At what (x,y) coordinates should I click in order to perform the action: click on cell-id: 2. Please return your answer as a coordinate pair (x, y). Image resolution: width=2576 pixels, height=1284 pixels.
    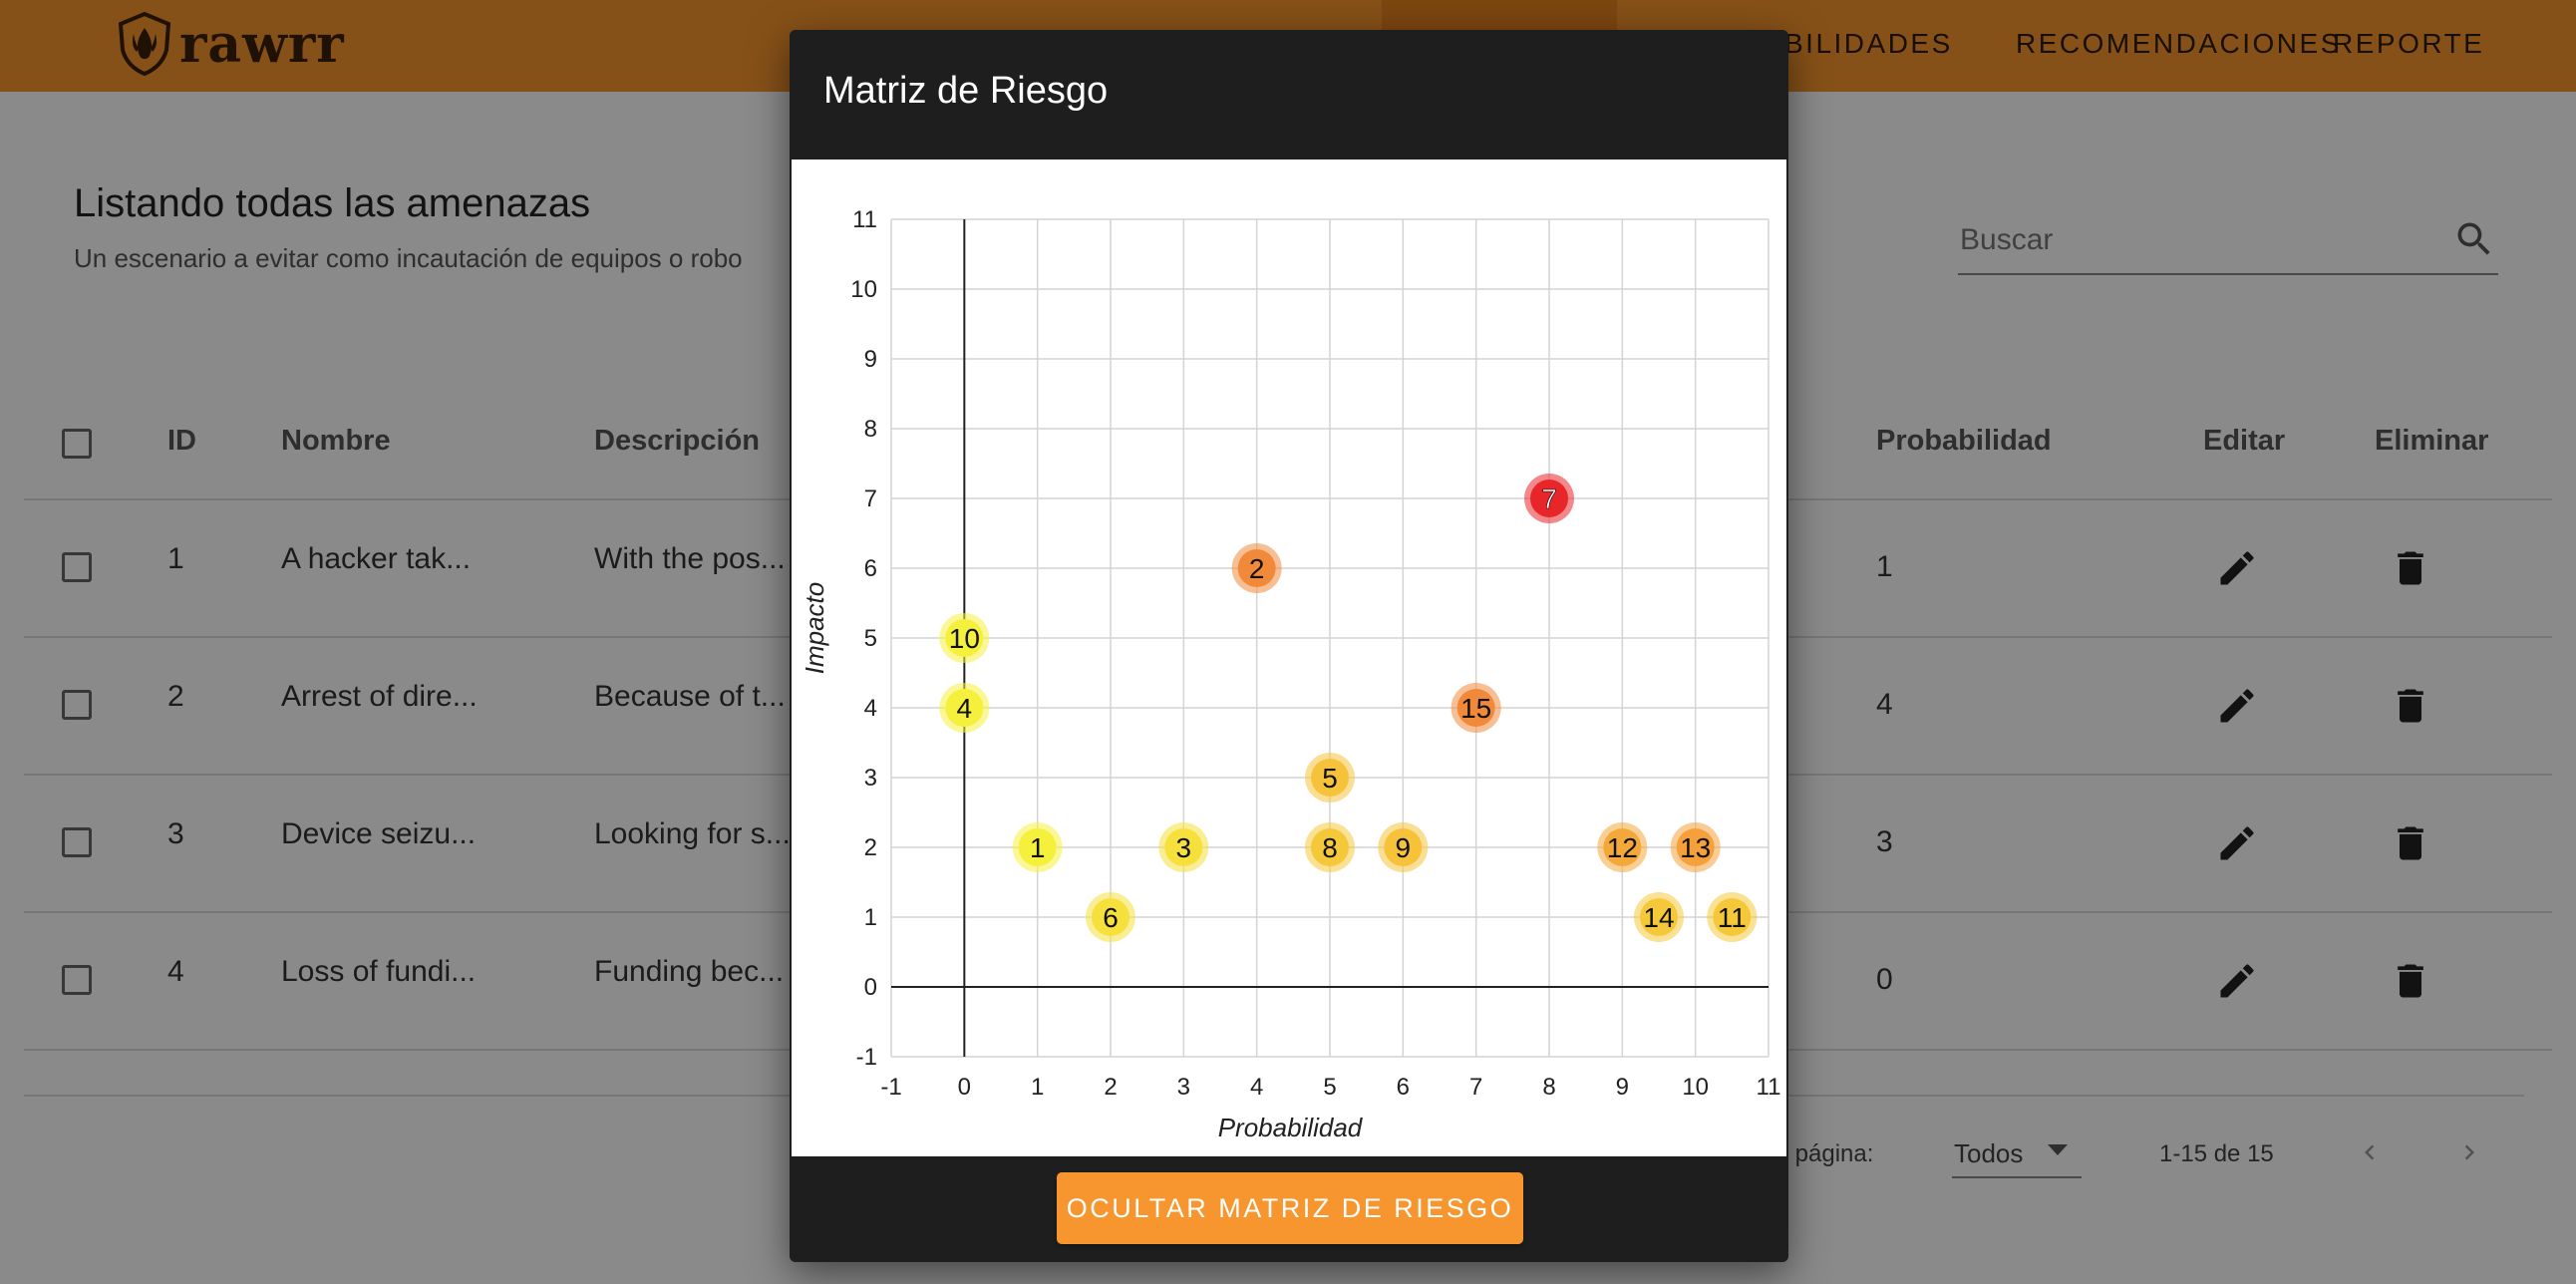
    Looking at the image, I should click on (175, 696).